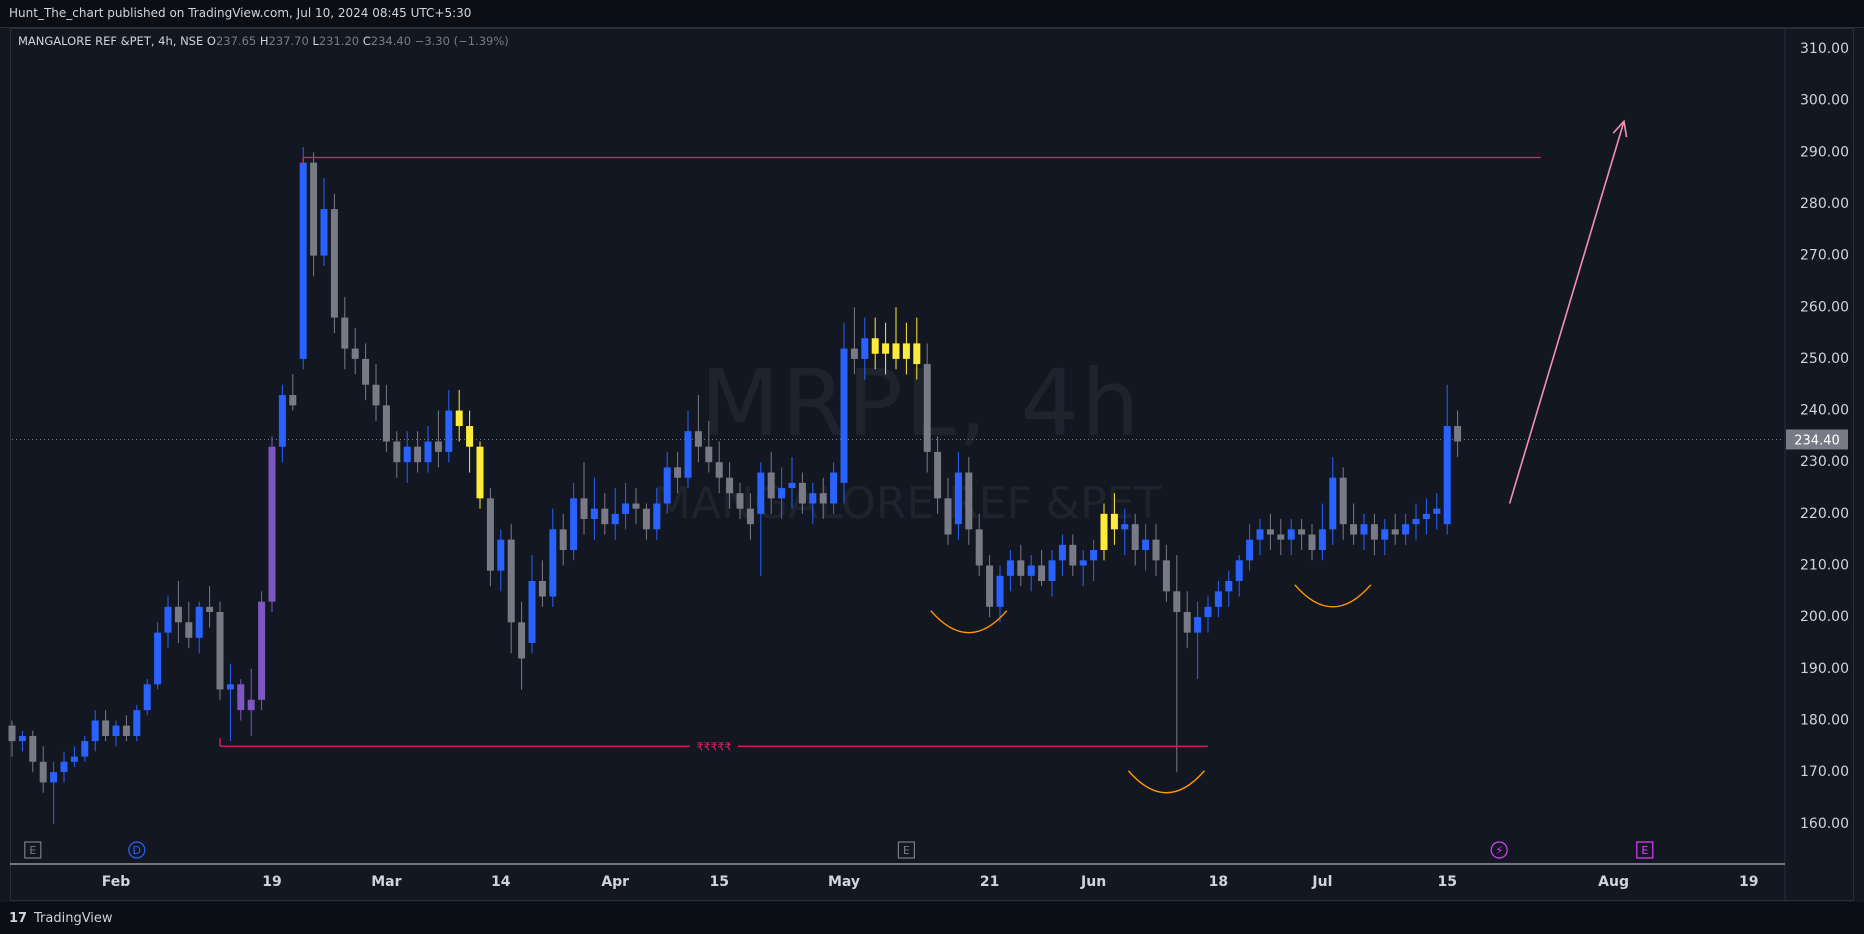  I want to click on tradingview-logo-icon: 17, so click(18, 918).